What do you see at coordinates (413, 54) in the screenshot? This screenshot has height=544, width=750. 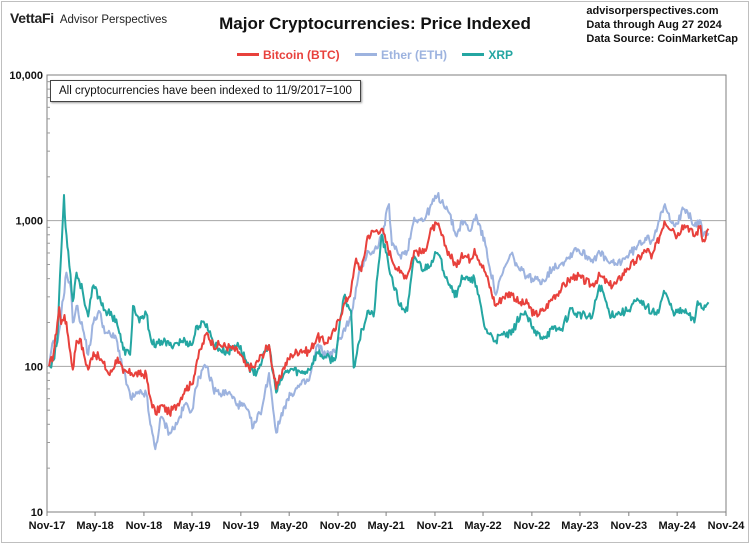 I see `legend-label-eth: Ether (ETH)` at bounding box center [413, 54].